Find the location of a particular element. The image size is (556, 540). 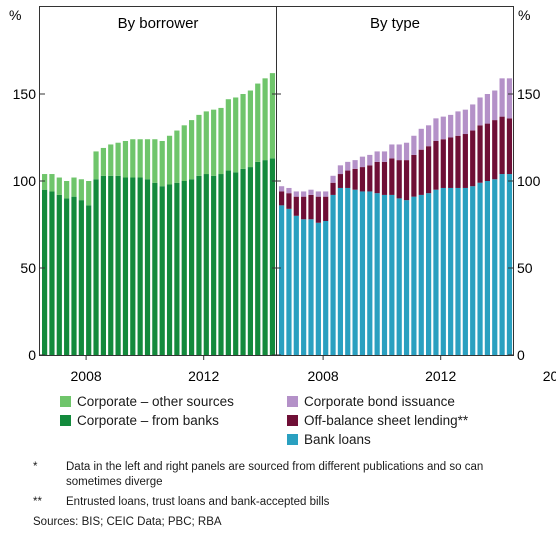

y-tick-label: 0 is located at coordinates (32, 355).